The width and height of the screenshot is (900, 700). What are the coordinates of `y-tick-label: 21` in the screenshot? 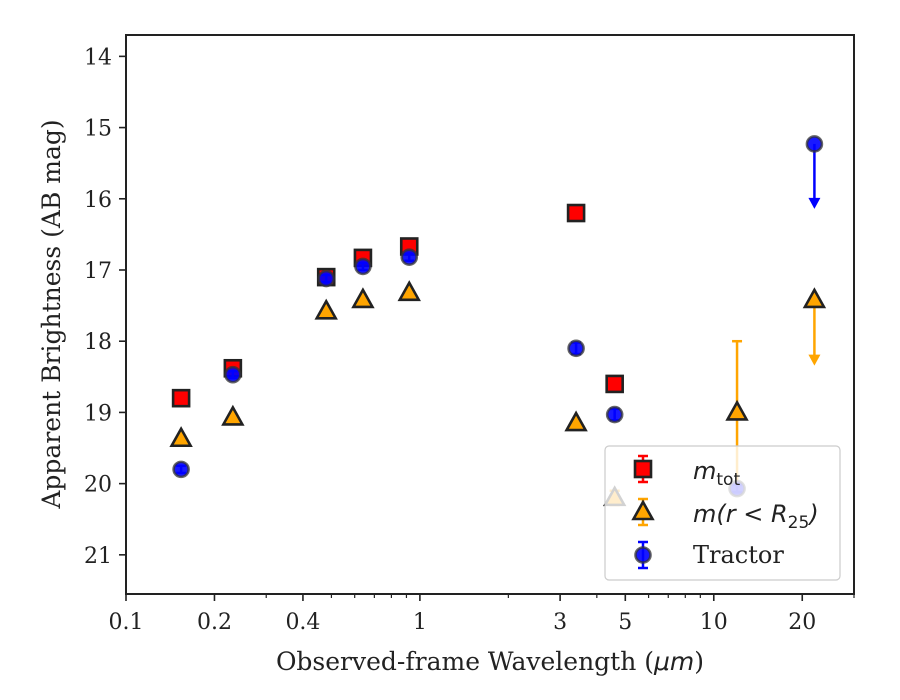 It's located at (98, 556).